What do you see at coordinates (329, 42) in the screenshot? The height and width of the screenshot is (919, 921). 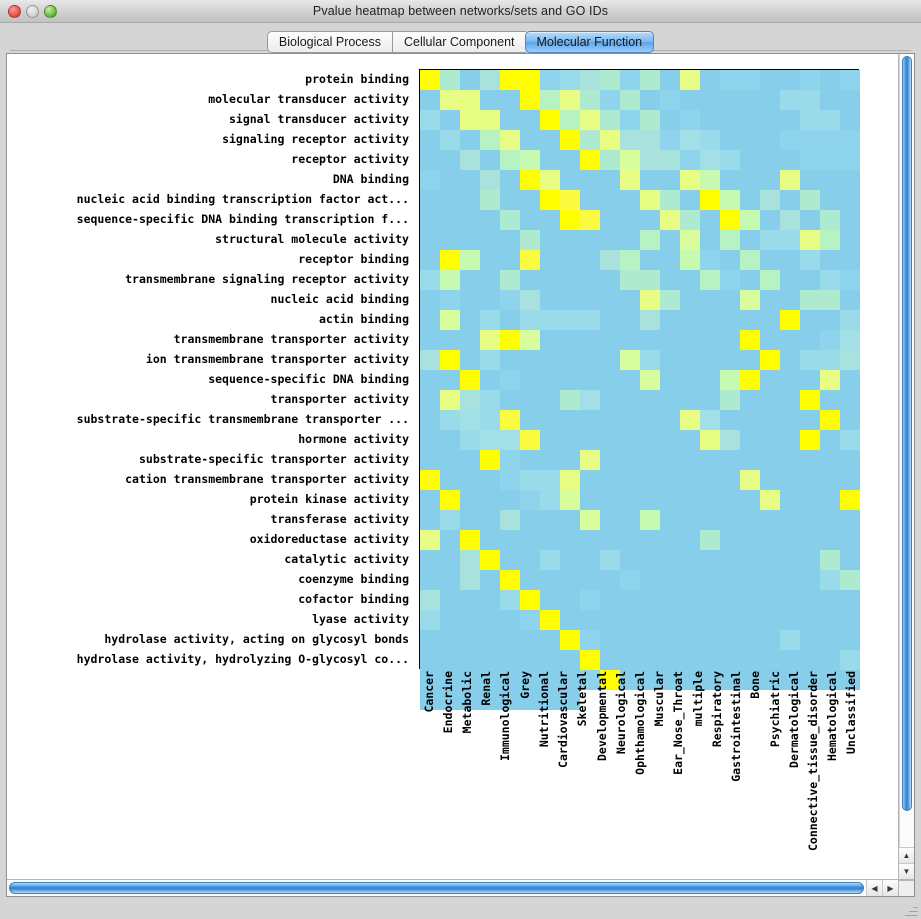 I see `tab-biological-process: Biological Process` at bounding box center [329, 42].